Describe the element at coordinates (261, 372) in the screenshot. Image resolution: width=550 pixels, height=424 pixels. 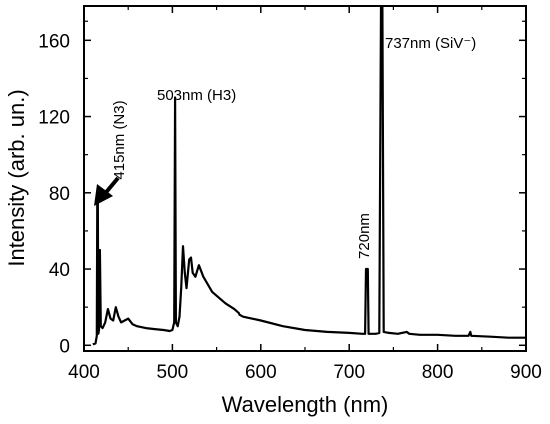
I see `x-tick-label: 600` at that location.